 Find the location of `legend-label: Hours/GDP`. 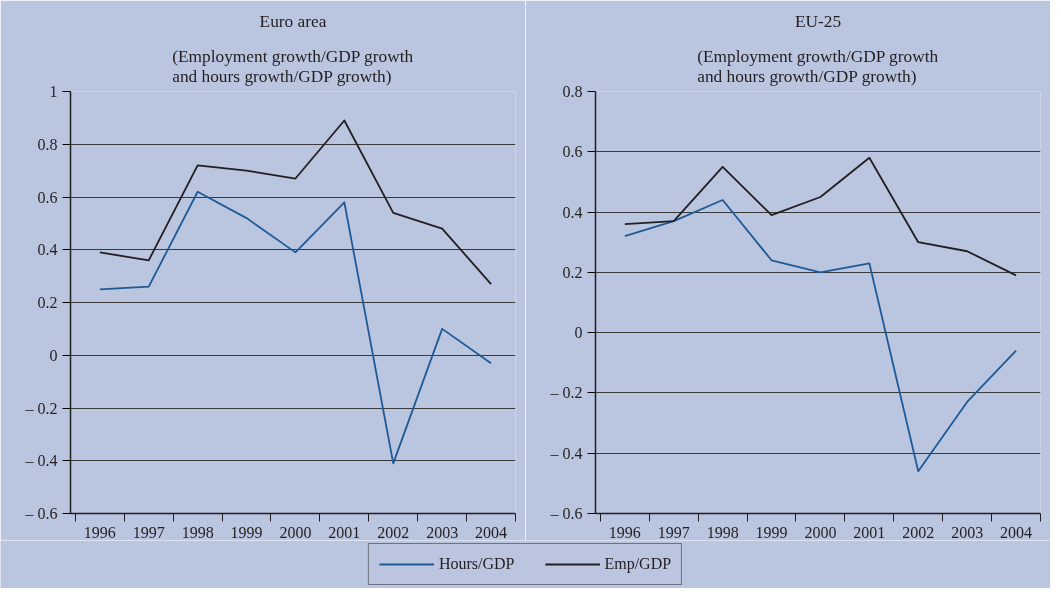

legend-label: Hours/GDP is located at coordinates (476, 564).